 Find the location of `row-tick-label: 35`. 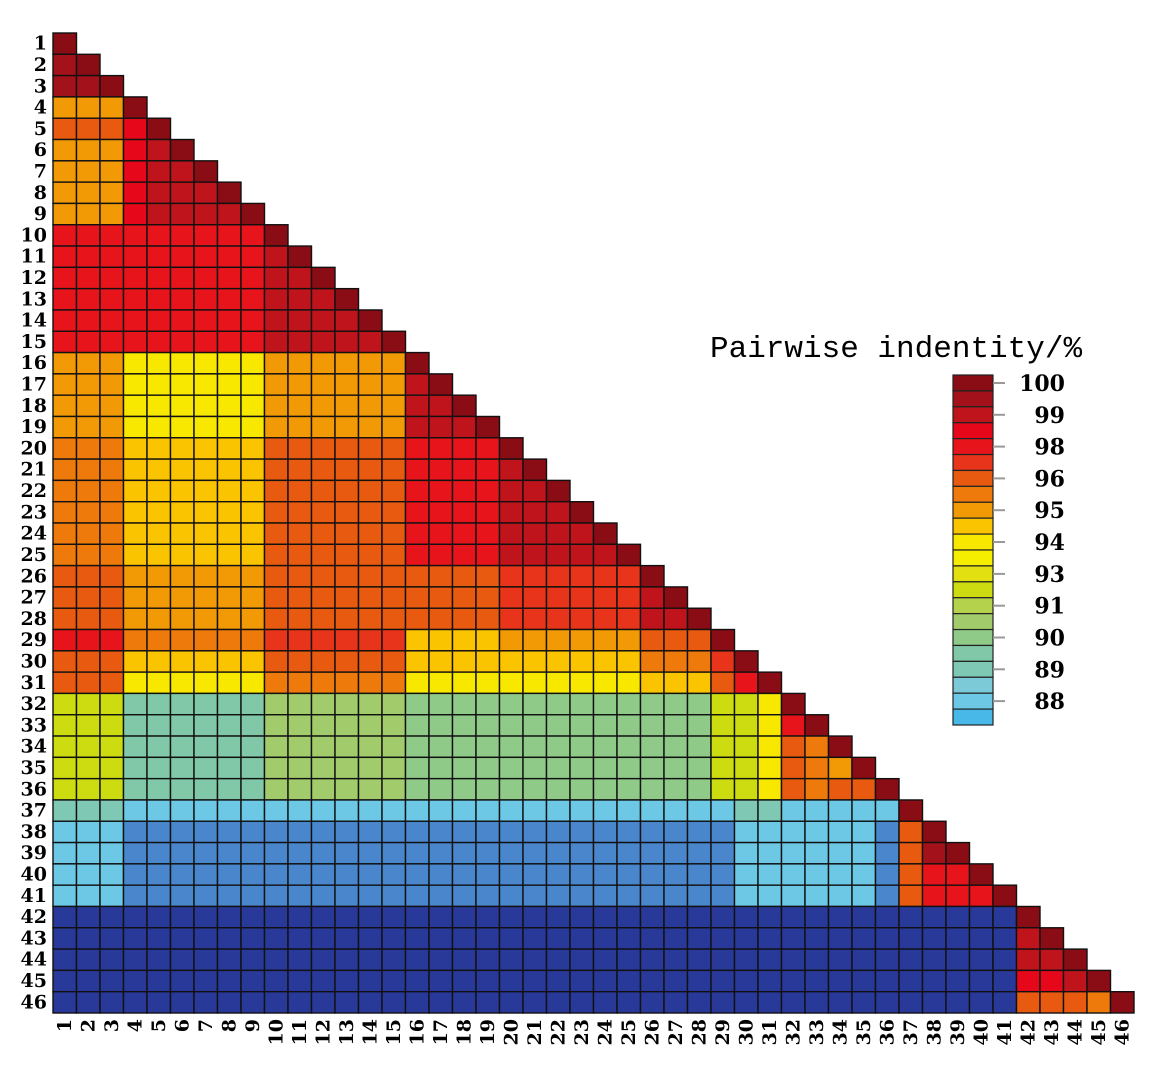

row-tick-label: 35 is located at coordinates (34, 768).